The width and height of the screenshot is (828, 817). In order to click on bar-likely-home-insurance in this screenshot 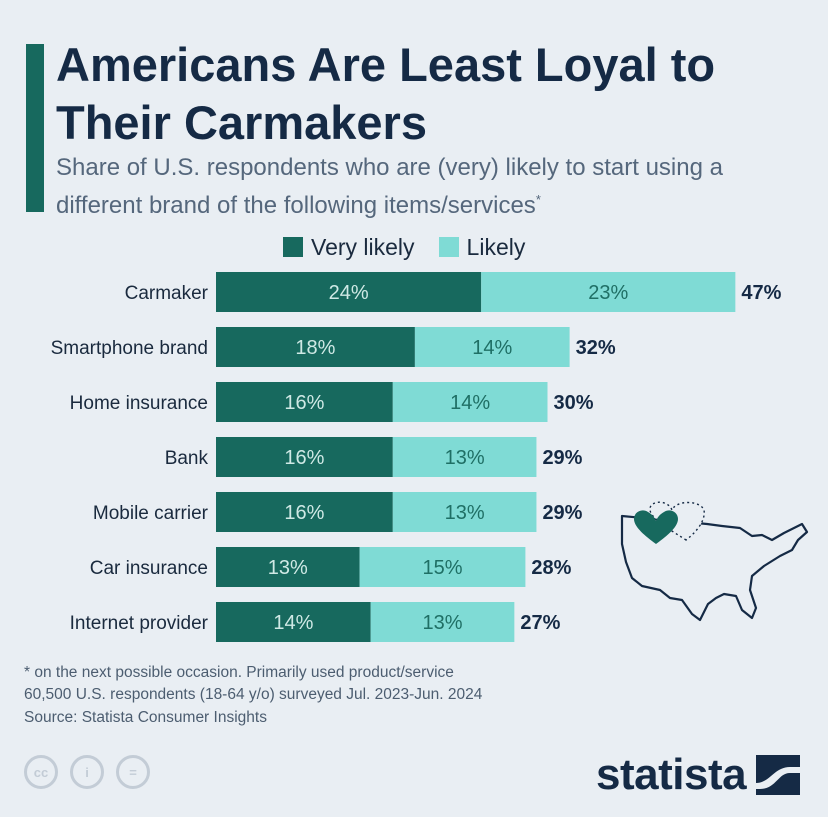, I will do `click(470, 402)`.